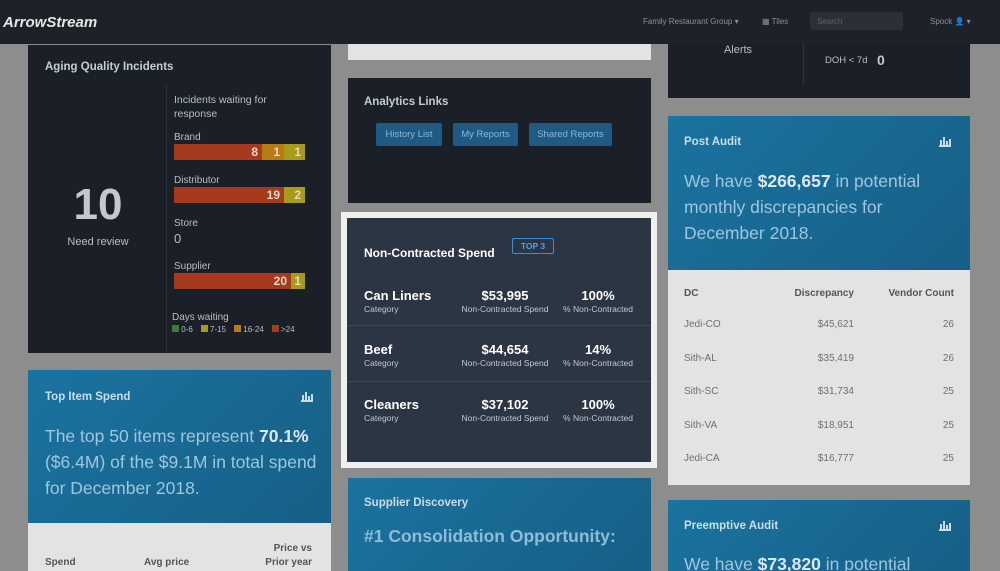 Image resolution: width=1000 pixels, height=571 pixels. I want to click on incident-bar: 20 1, so click(239, 281).